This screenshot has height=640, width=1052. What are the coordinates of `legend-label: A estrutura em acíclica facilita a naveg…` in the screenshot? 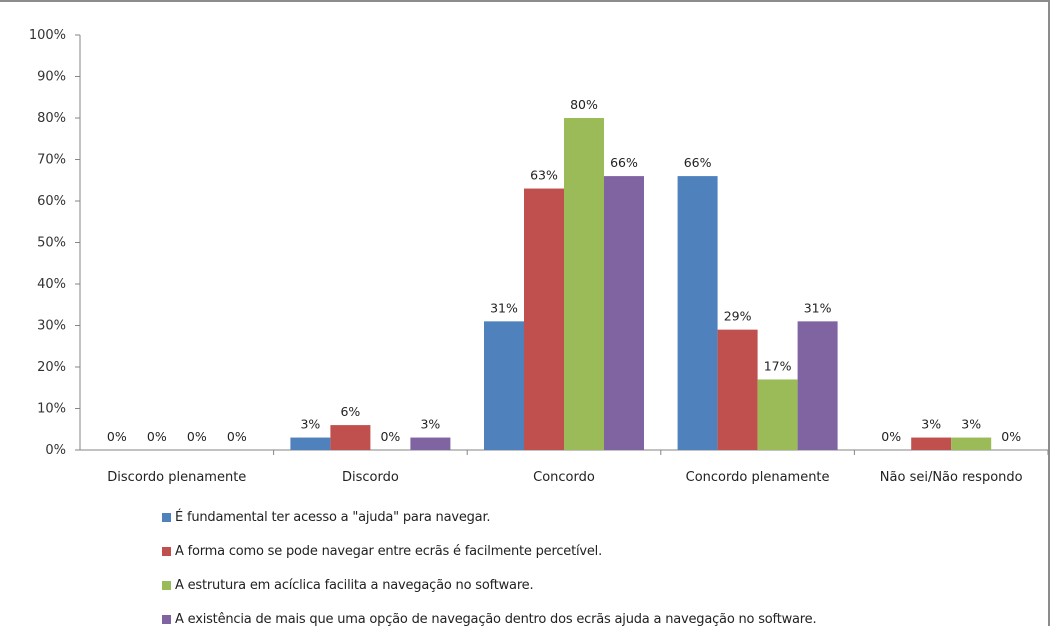 It's located at (354, 585).